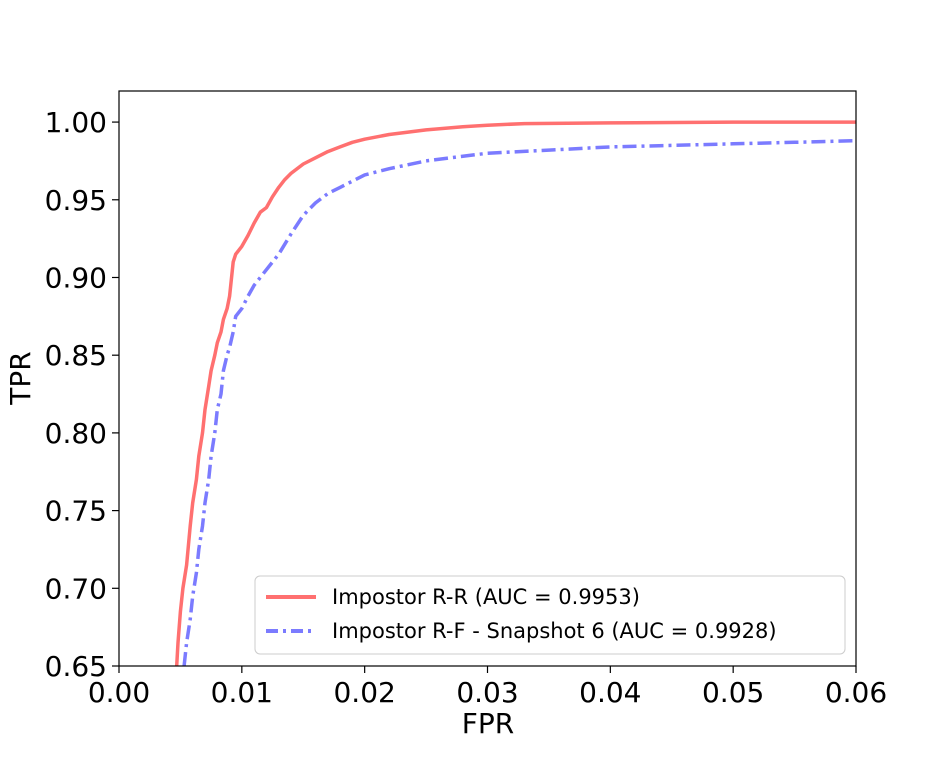 The height and width of the screenshot is (761, 952). What do you see at coordinates (242, 692) in the screenshot?
I see `x-tick-label: 0.01` at bounding box center [242, 692].